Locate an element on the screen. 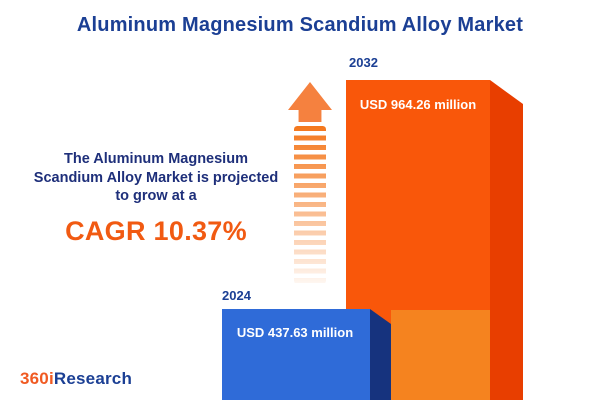 The height and width of the screenshot is (400, 600). bar-2032-front-lower is located at coordinates (440, 355).